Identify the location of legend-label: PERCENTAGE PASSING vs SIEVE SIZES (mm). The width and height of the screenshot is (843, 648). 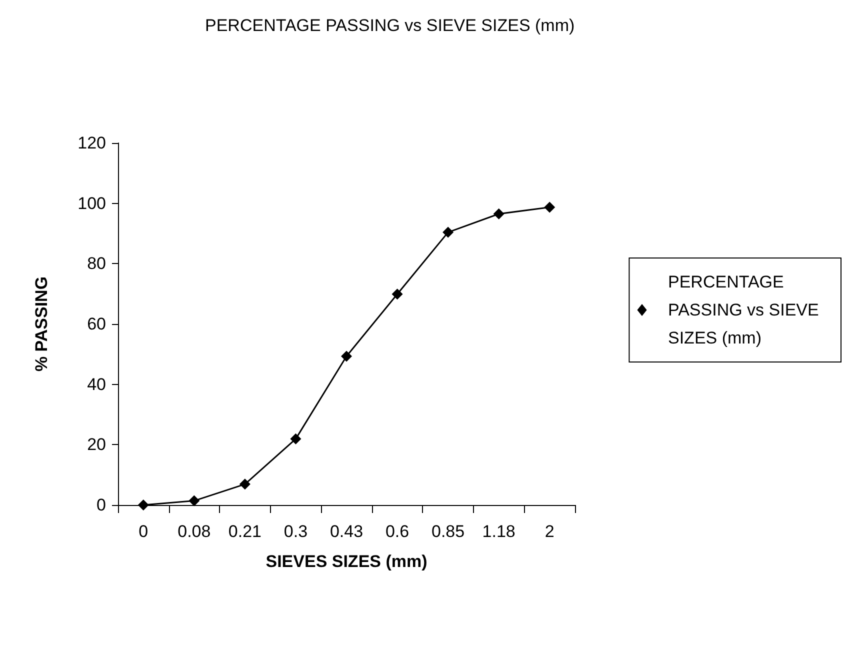
(746, 310).